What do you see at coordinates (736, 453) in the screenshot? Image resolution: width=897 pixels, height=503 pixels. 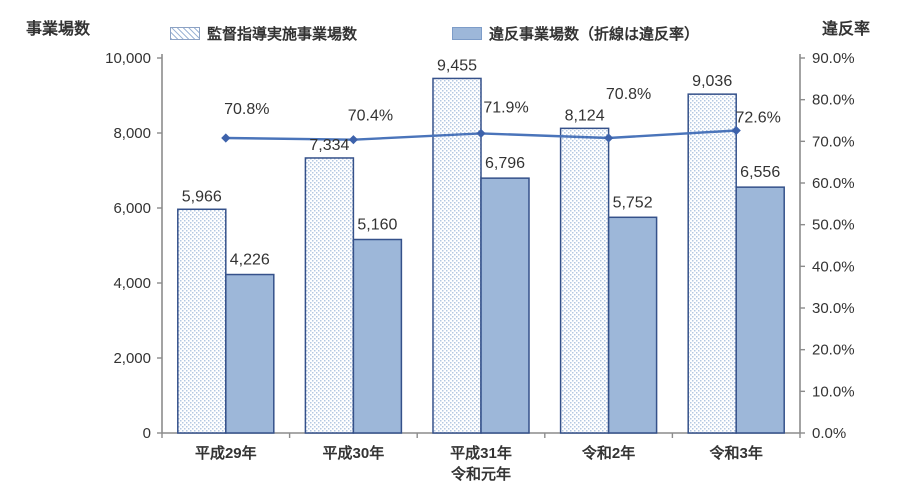 I see `category-label: 令和3年` at bounding box center [736, 453].